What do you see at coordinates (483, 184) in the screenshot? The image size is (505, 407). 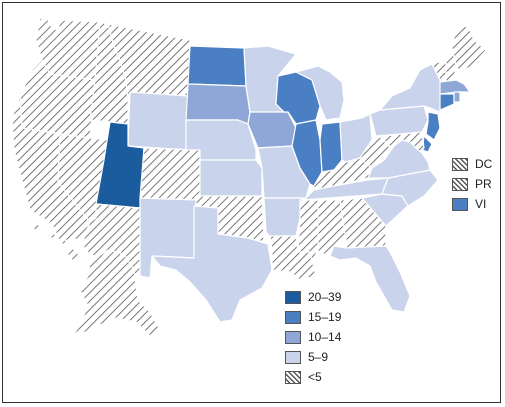 I see `territory-label: PR` at bounding box center [483, 184].